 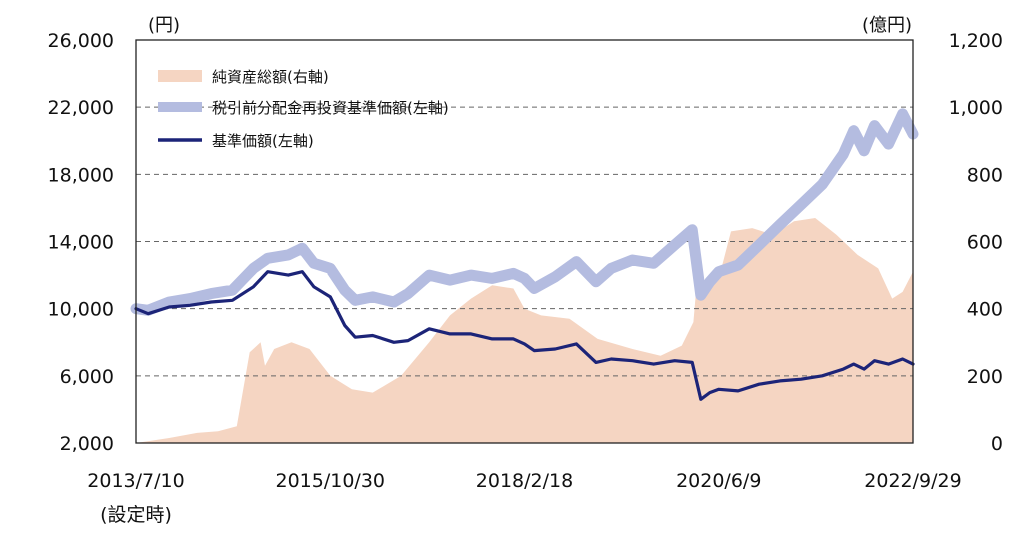 I want to click on legend: 純資産総額(右軸) 税引前分配金再投資基準価額(左軸) 基準価額(左軸), so click(x=303, y=109).